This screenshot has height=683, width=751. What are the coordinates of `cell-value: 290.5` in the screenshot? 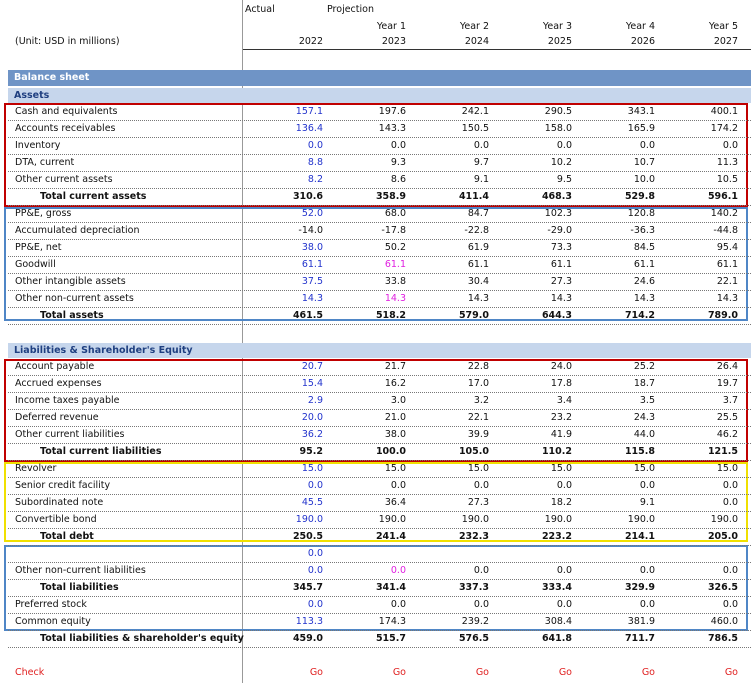 It's located at (558, 111).